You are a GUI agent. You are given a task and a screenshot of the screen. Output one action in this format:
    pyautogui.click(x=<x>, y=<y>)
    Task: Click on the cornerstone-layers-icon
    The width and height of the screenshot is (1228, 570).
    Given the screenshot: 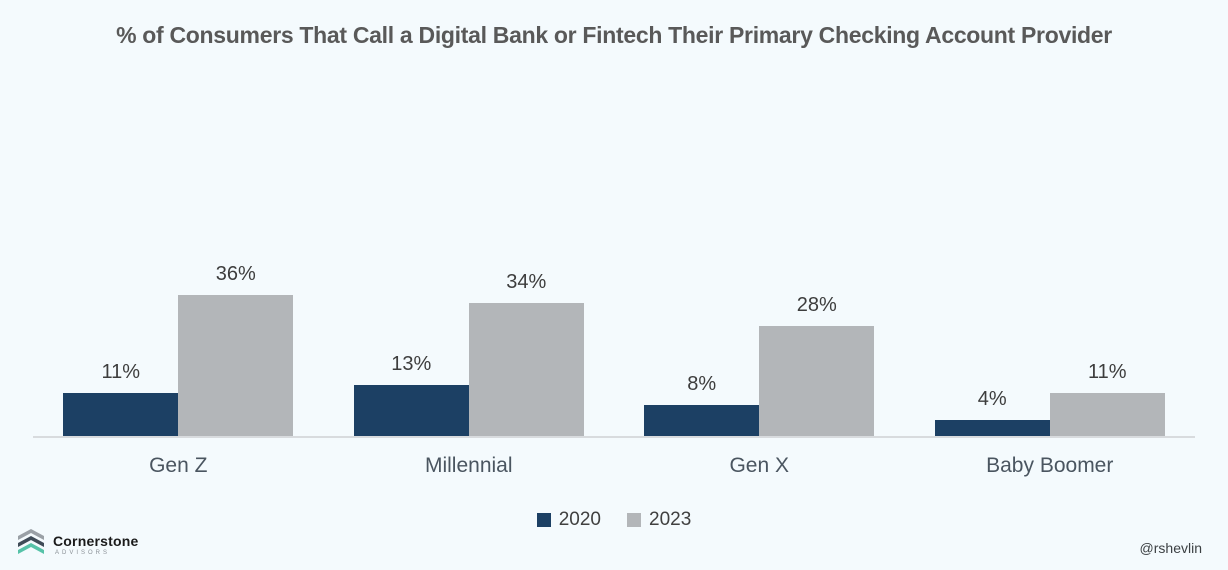 What is the action you would take?
    pyautogui.click(x=31, y=544)
    